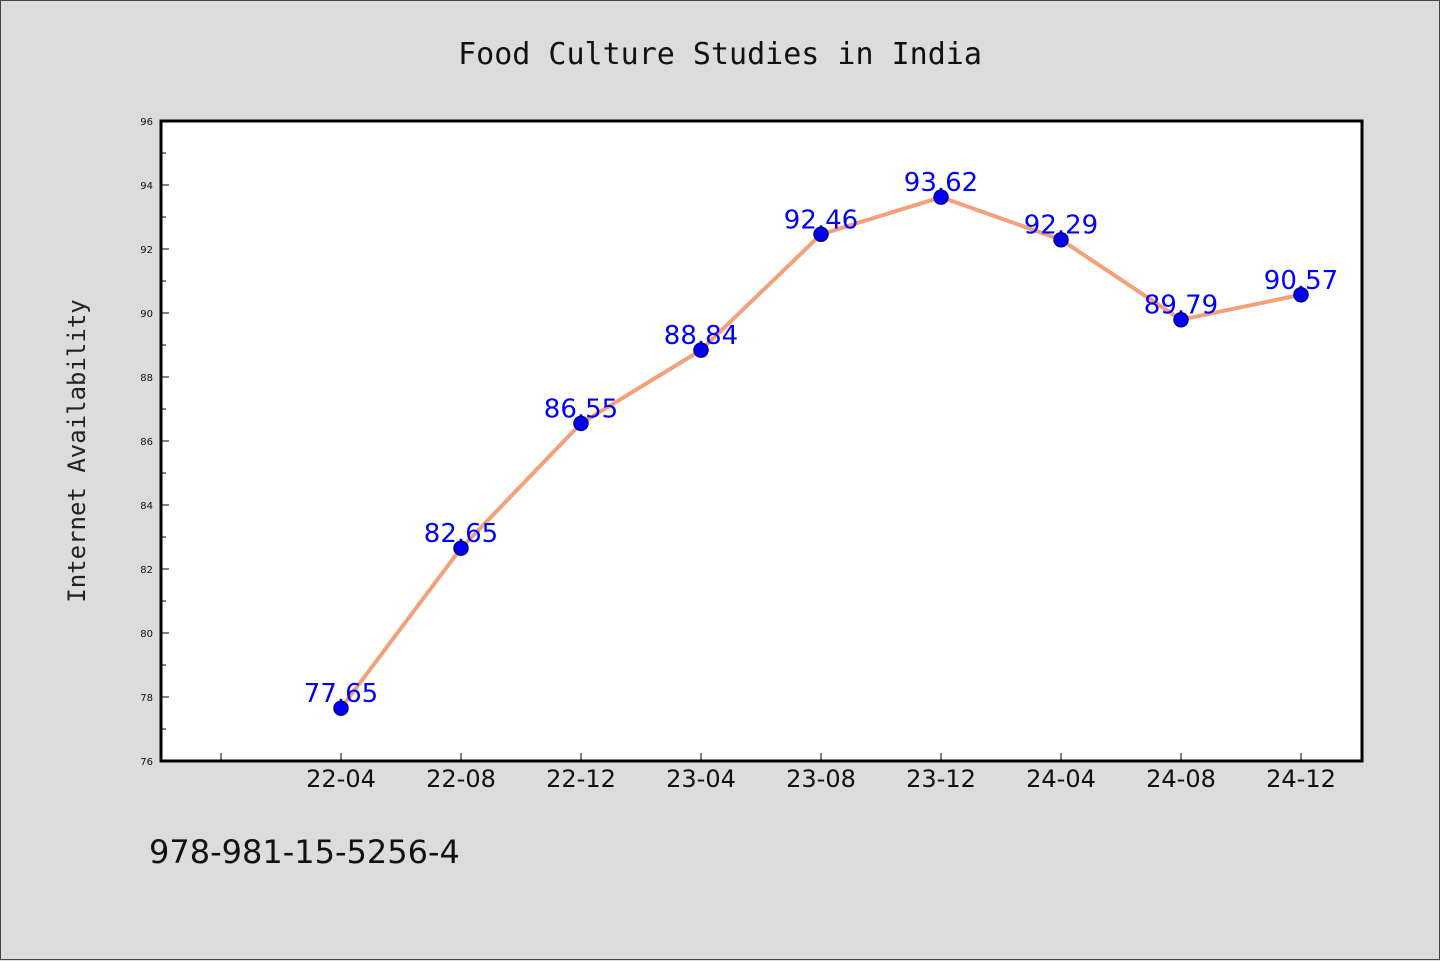 The image size is (1440, 961). I want to click on y-tick-label: 80, so click(146, 634).